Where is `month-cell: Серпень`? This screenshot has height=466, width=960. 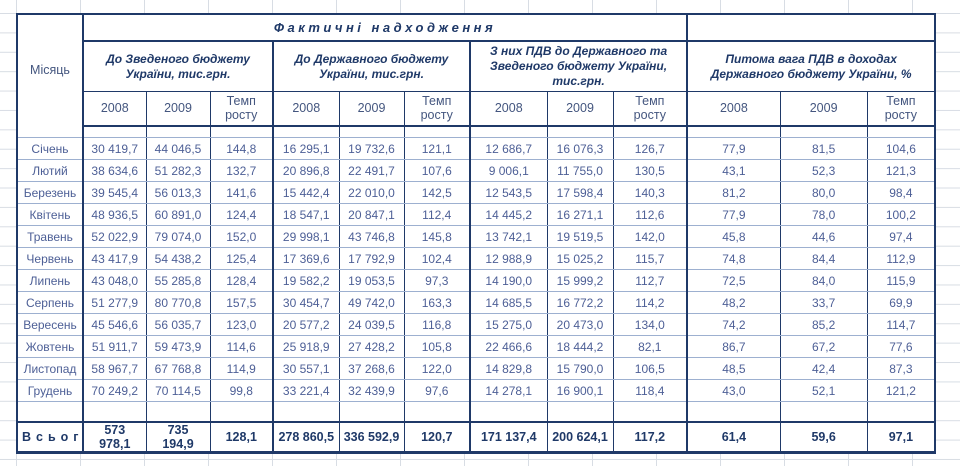
month-cell: Серпень is located at coordinates (50, 302).